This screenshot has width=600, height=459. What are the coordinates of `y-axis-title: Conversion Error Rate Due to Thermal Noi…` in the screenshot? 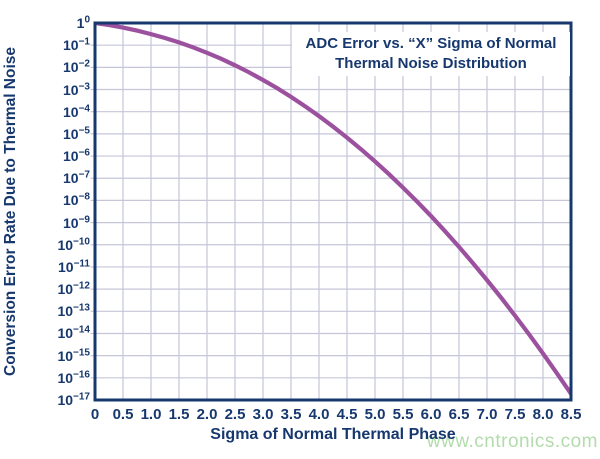 It's located at (10, 211).